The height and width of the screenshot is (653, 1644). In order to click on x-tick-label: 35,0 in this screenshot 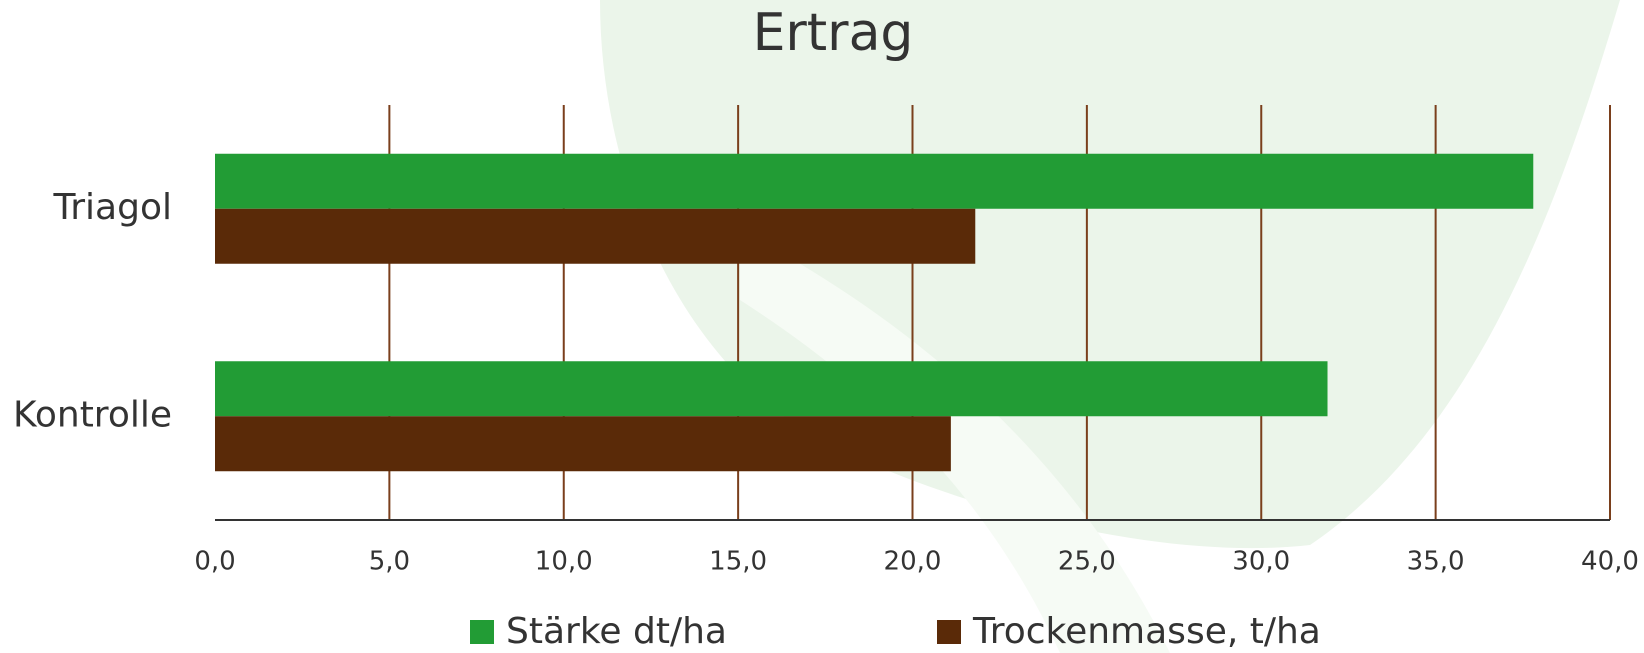, I will do `click(1436, 562)`.